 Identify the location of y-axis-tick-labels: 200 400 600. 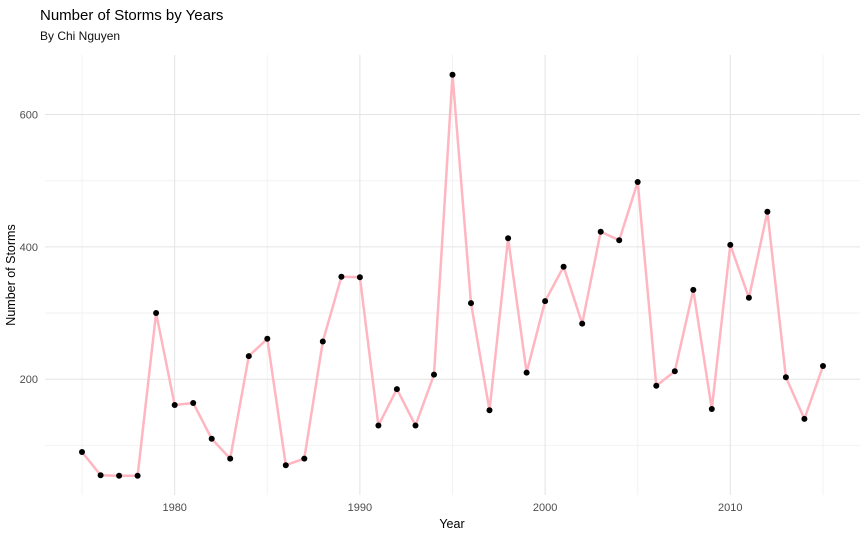
(29, 248).